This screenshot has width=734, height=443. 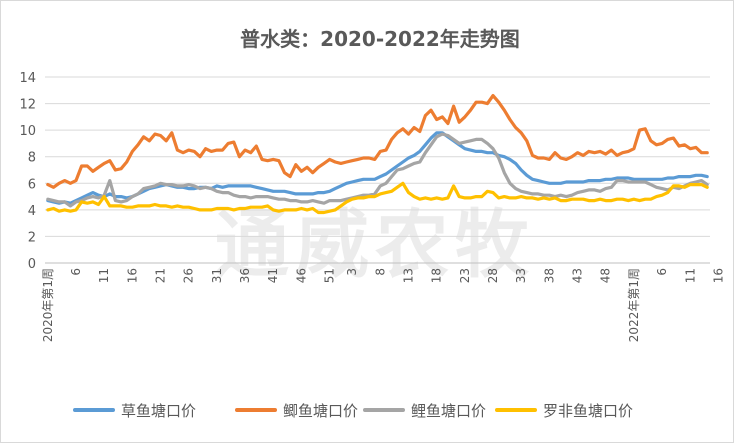 What do you see at coordinates (493, 275) in the screenshot?
I see `x-tick-label: 28` at bounding box center [493, 275].